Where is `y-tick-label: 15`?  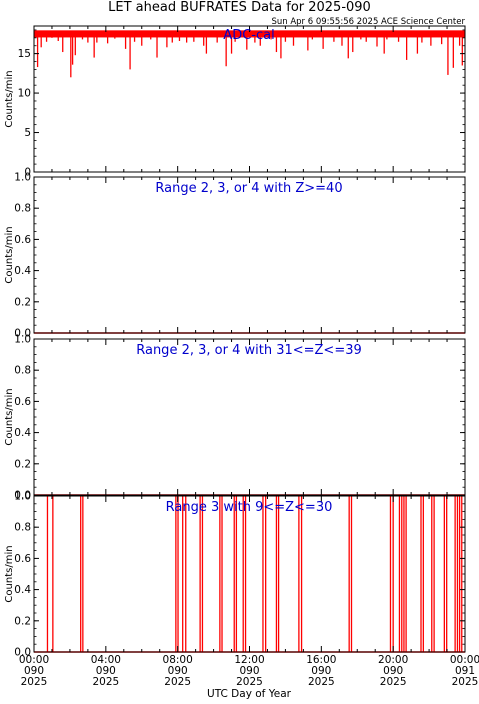
y-tick-label: 15 is located at coordinates (24, 54).